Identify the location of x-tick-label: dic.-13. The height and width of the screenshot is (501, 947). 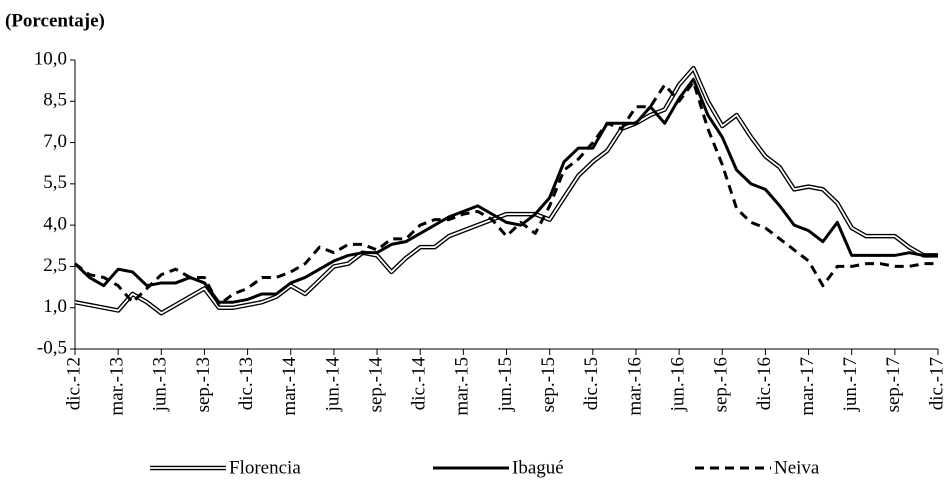
(246, 383).